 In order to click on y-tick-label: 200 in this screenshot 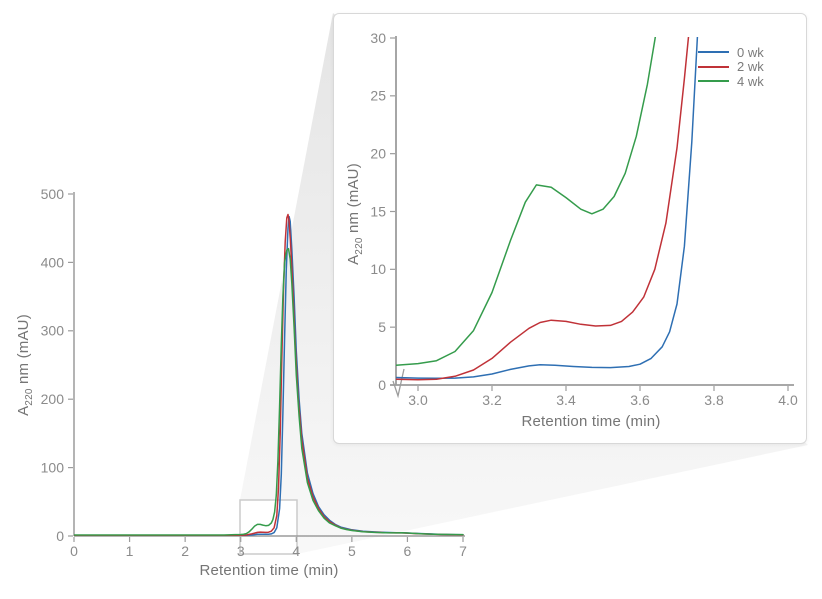, I will do `click(53, 399)`.